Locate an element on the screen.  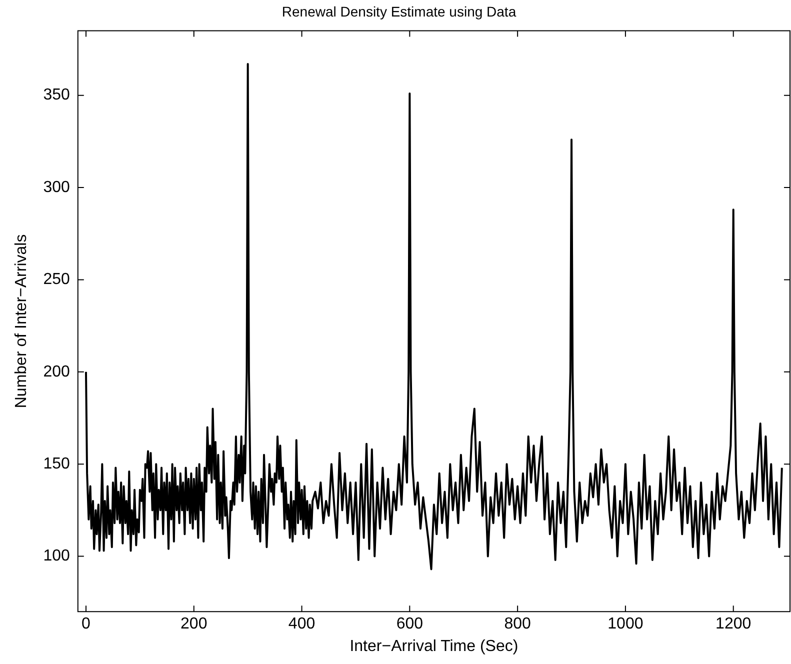
y-tick-label: 300 is located at coordinates (56, 187).